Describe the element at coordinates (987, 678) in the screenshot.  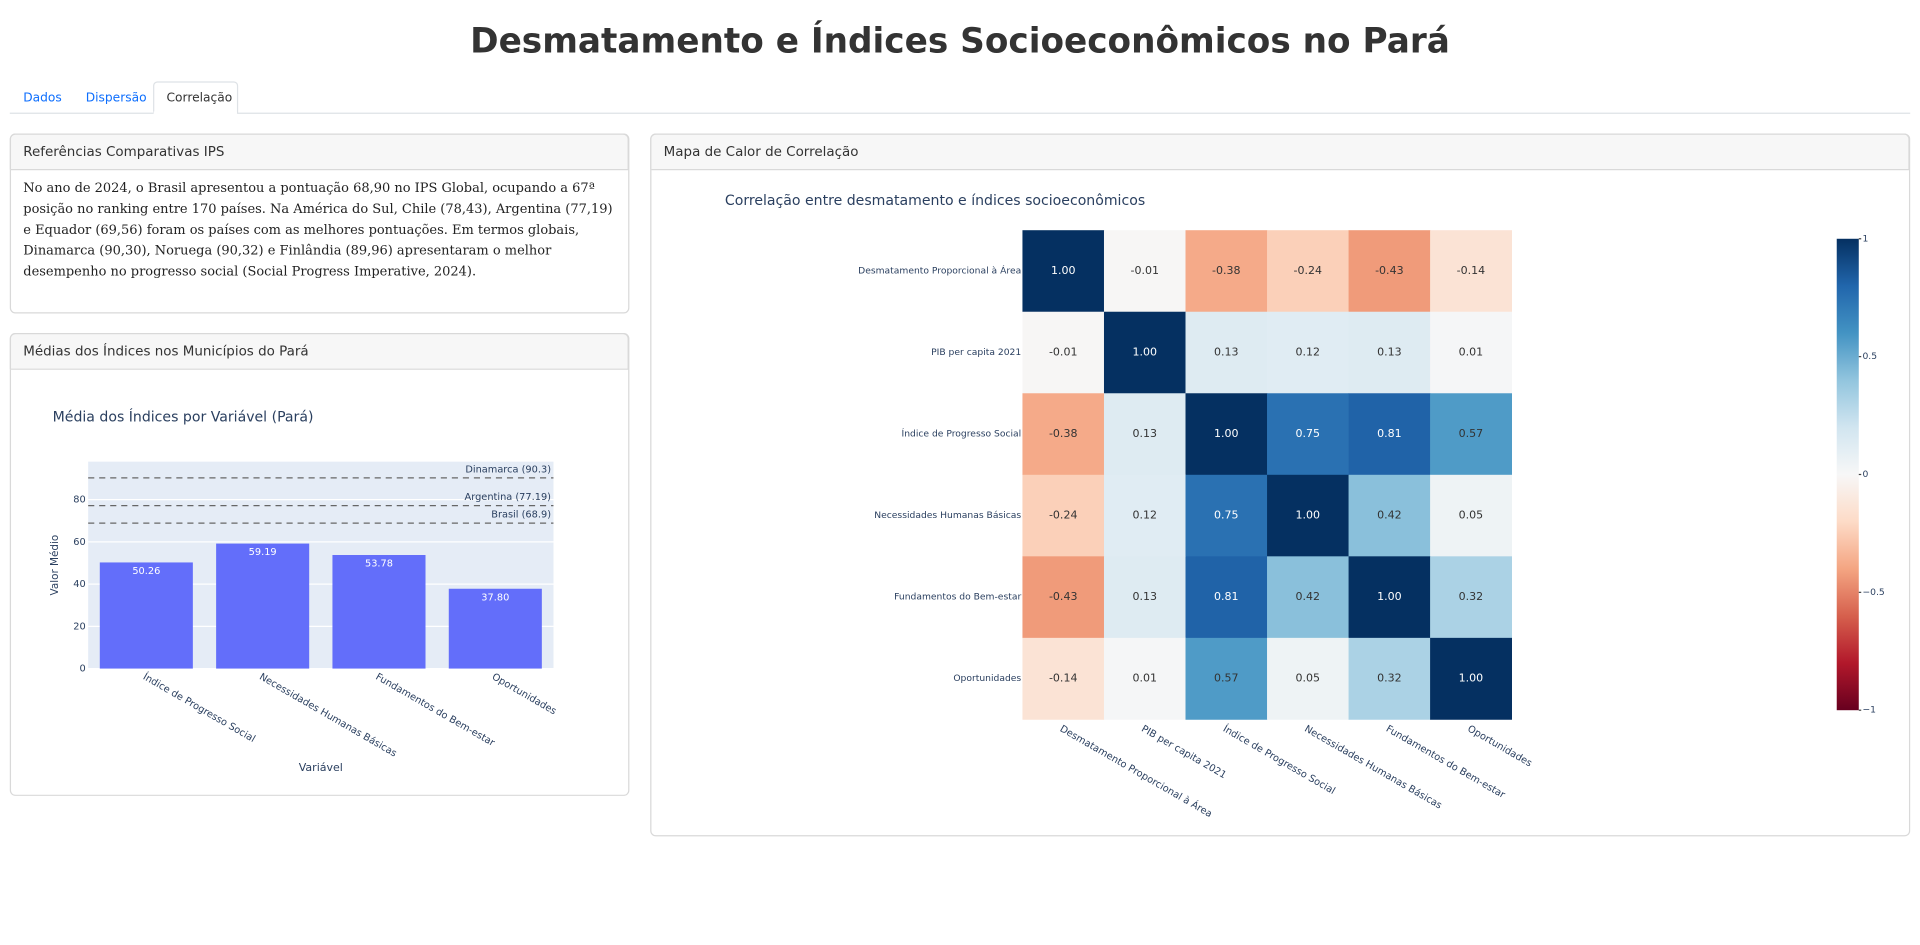
I see `y-tick-label: Oportunidades` at that location.